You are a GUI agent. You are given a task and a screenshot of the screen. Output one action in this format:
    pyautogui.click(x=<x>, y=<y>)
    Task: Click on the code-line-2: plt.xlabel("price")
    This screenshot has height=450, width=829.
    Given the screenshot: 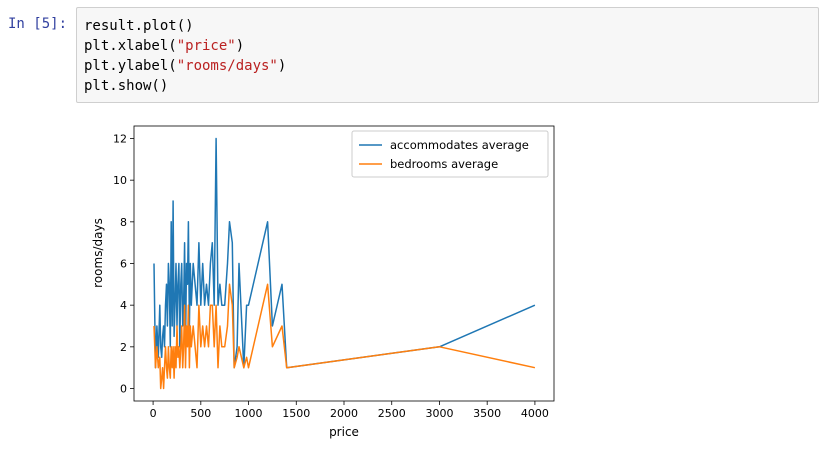 What is the action you would take?
    pyautogui.click(x=164, y=46)
    